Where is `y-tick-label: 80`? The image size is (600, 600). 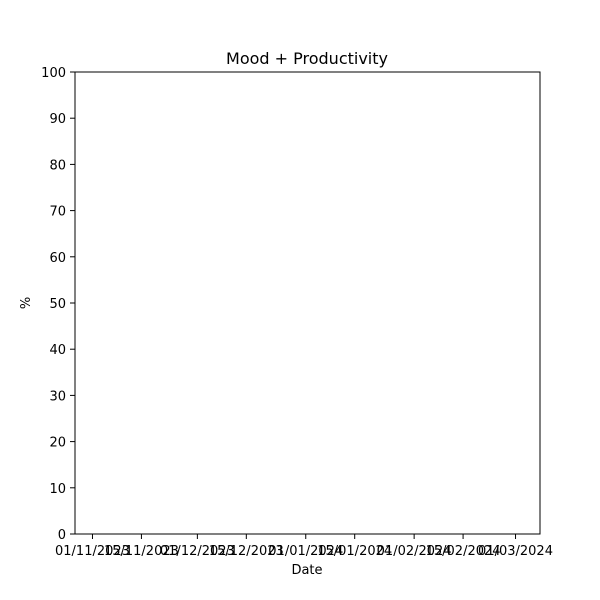 y-tick-label: 80 is located at coordinates (57, 165).